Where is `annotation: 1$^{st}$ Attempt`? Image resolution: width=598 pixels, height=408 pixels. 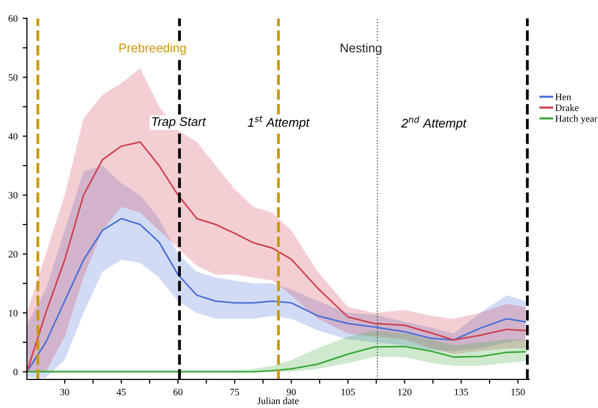 annotation: 1$^{st}$ Attempt is located at coordinates (279, 123).